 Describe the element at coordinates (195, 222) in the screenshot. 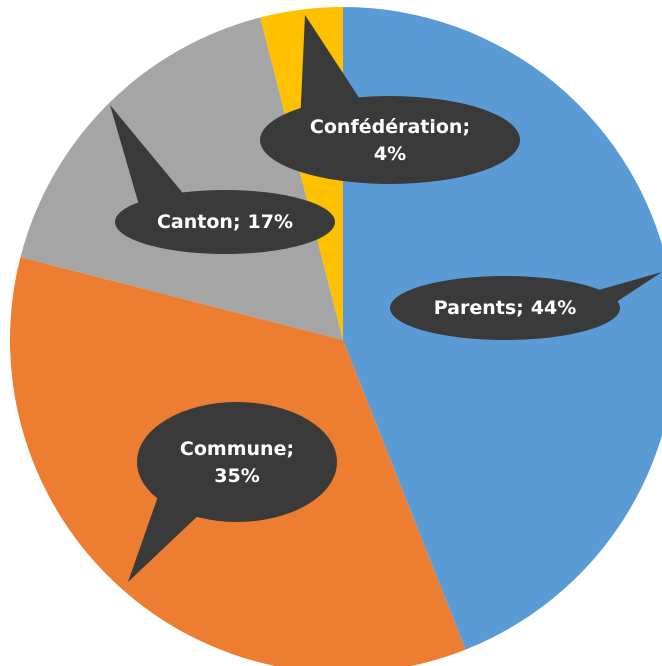

I see `label-category: Canton` at that location.